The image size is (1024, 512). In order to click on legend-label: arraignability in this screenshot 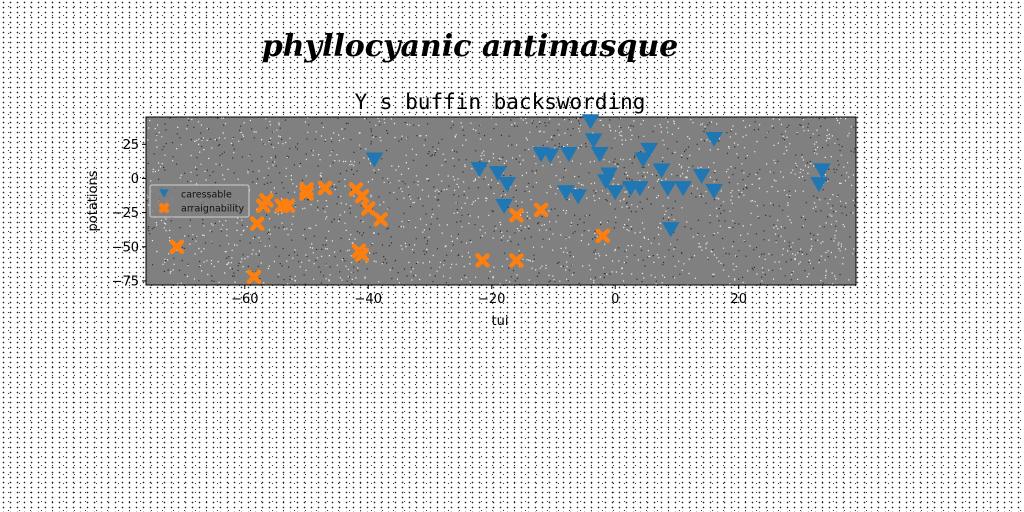, I will do `click(212, 209)`.